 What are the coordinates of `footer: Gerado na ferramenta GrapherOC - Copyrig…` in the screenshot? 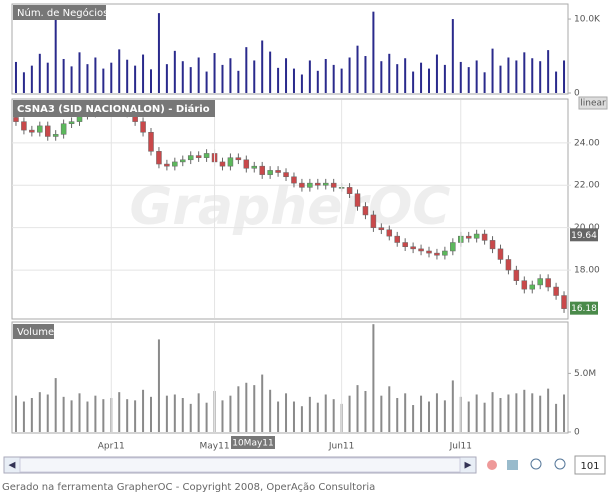 It's located at (188, 487).